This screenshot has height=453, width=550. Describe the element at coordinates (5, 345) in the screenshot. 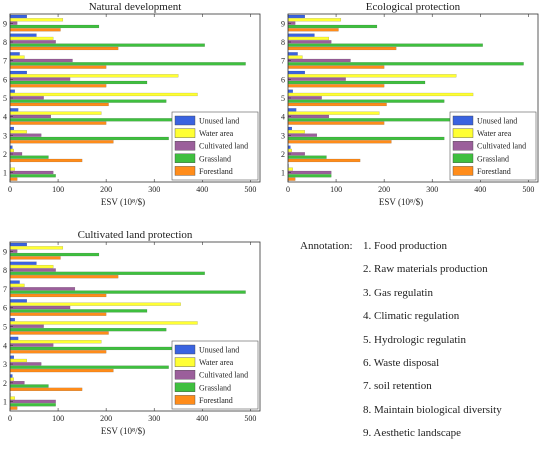

I see `y-tick-label: 4` at that location.